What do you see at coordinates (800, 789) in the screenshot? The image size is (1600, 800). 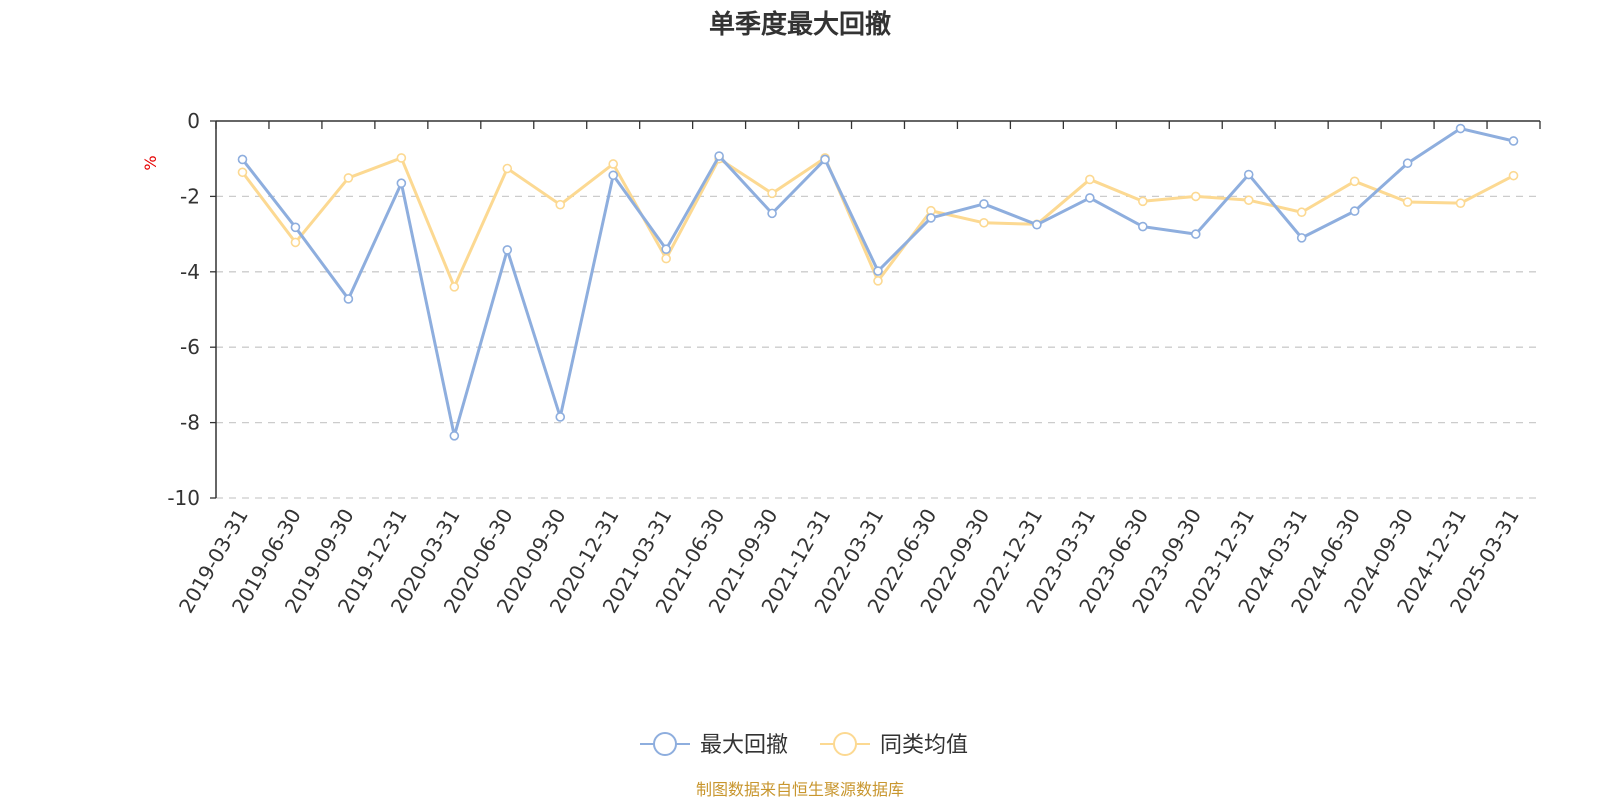 I see `data-source-note: 制图数据来自恒生聚源数据库` at bounding box center [800, 789].